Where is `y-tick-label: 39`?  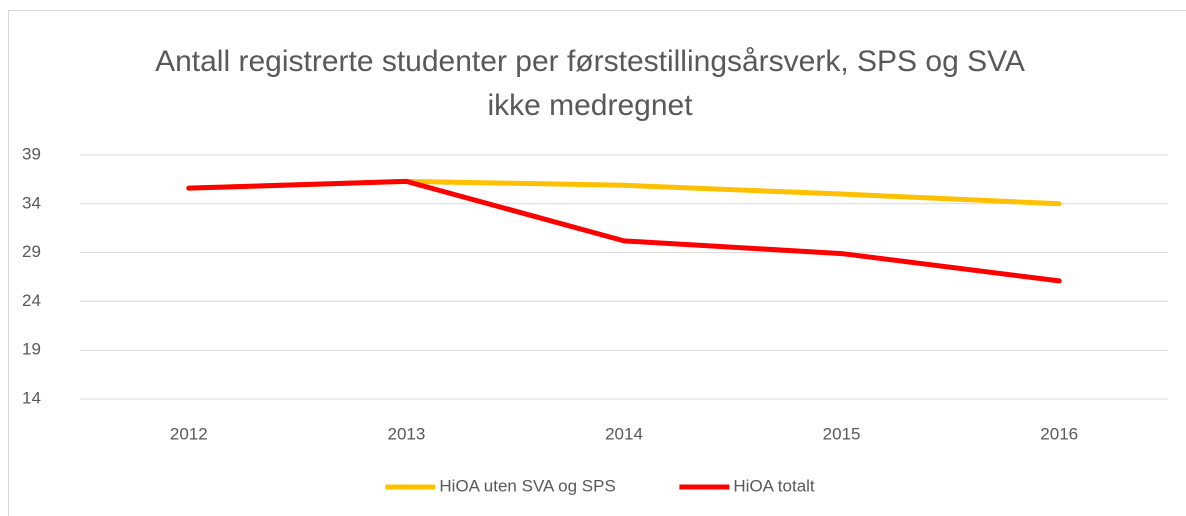 y-tick-label: 39 is located at coordinates (31, 153).